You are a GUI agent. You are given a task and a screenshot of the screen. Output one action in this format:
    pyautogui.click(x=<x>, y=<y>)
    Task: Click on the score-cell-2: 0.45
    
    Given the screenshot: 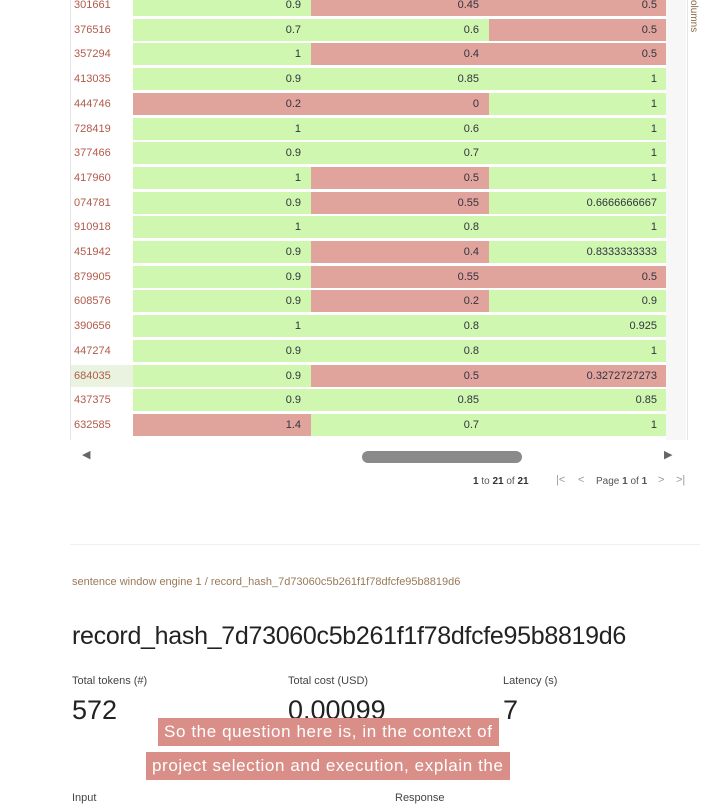 What is the action you would take?
    pyautogui.click(x=400, y=8)
    